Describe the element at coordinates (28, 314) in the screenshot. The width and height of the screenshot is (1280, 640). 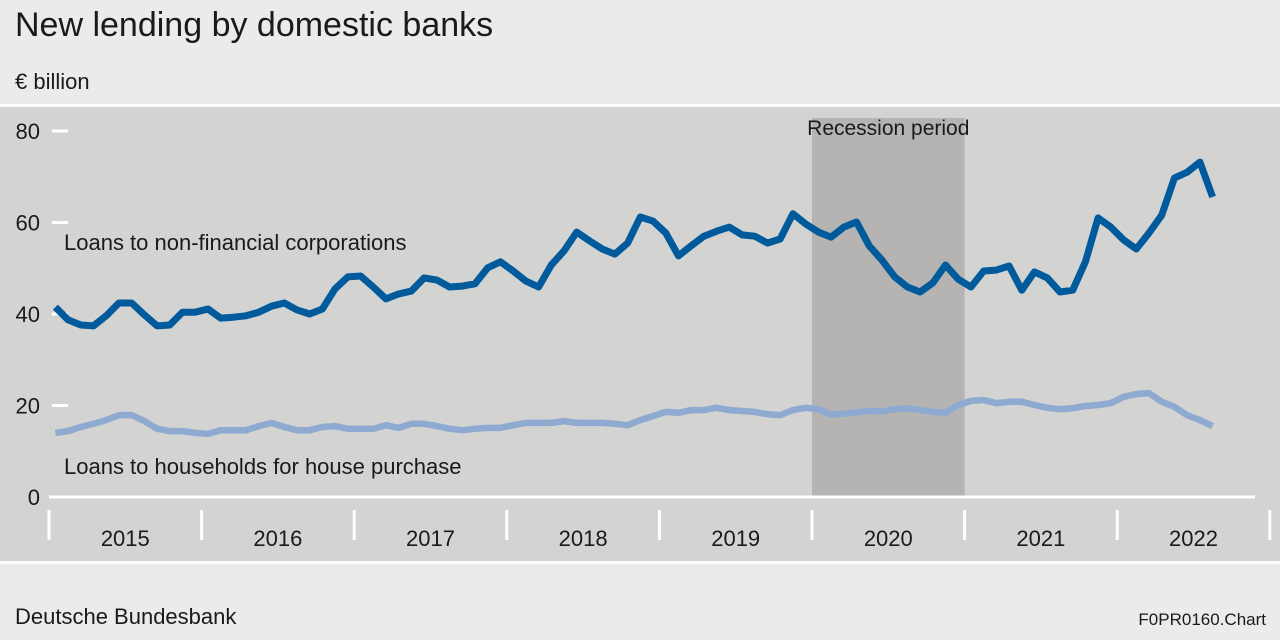
I see `y-tick-label: 40` at that location.